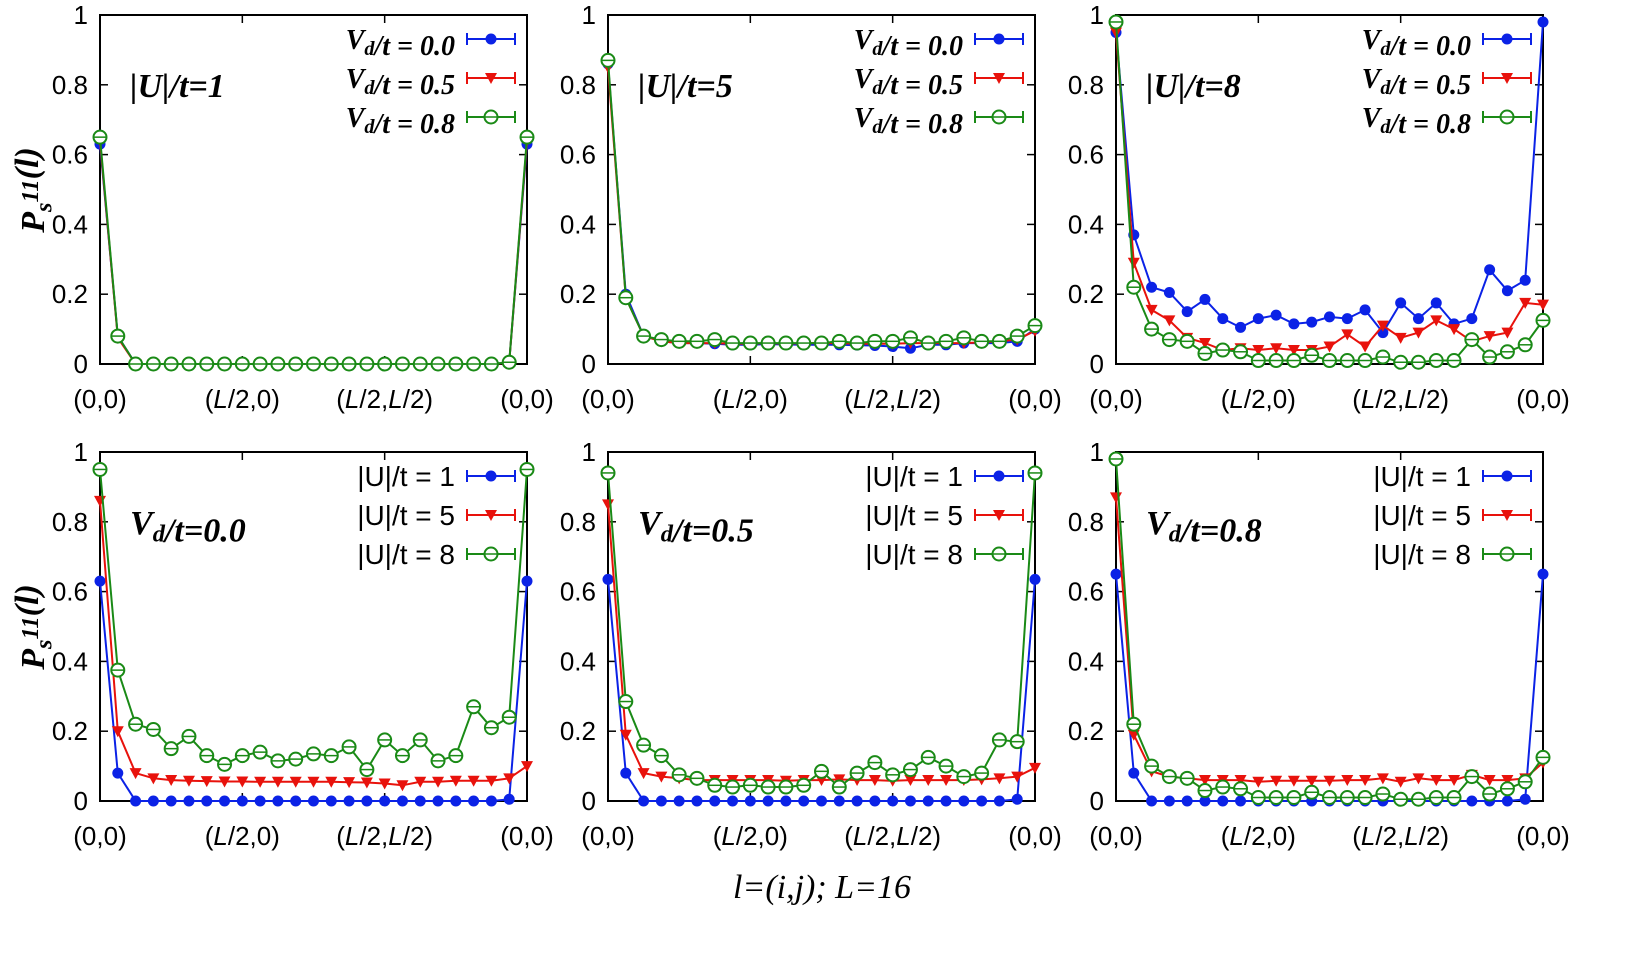 The image size is (1644, 957). Describe the element at coordinates (821, 189) in the screenshot. I see `plot-frame` at that location.